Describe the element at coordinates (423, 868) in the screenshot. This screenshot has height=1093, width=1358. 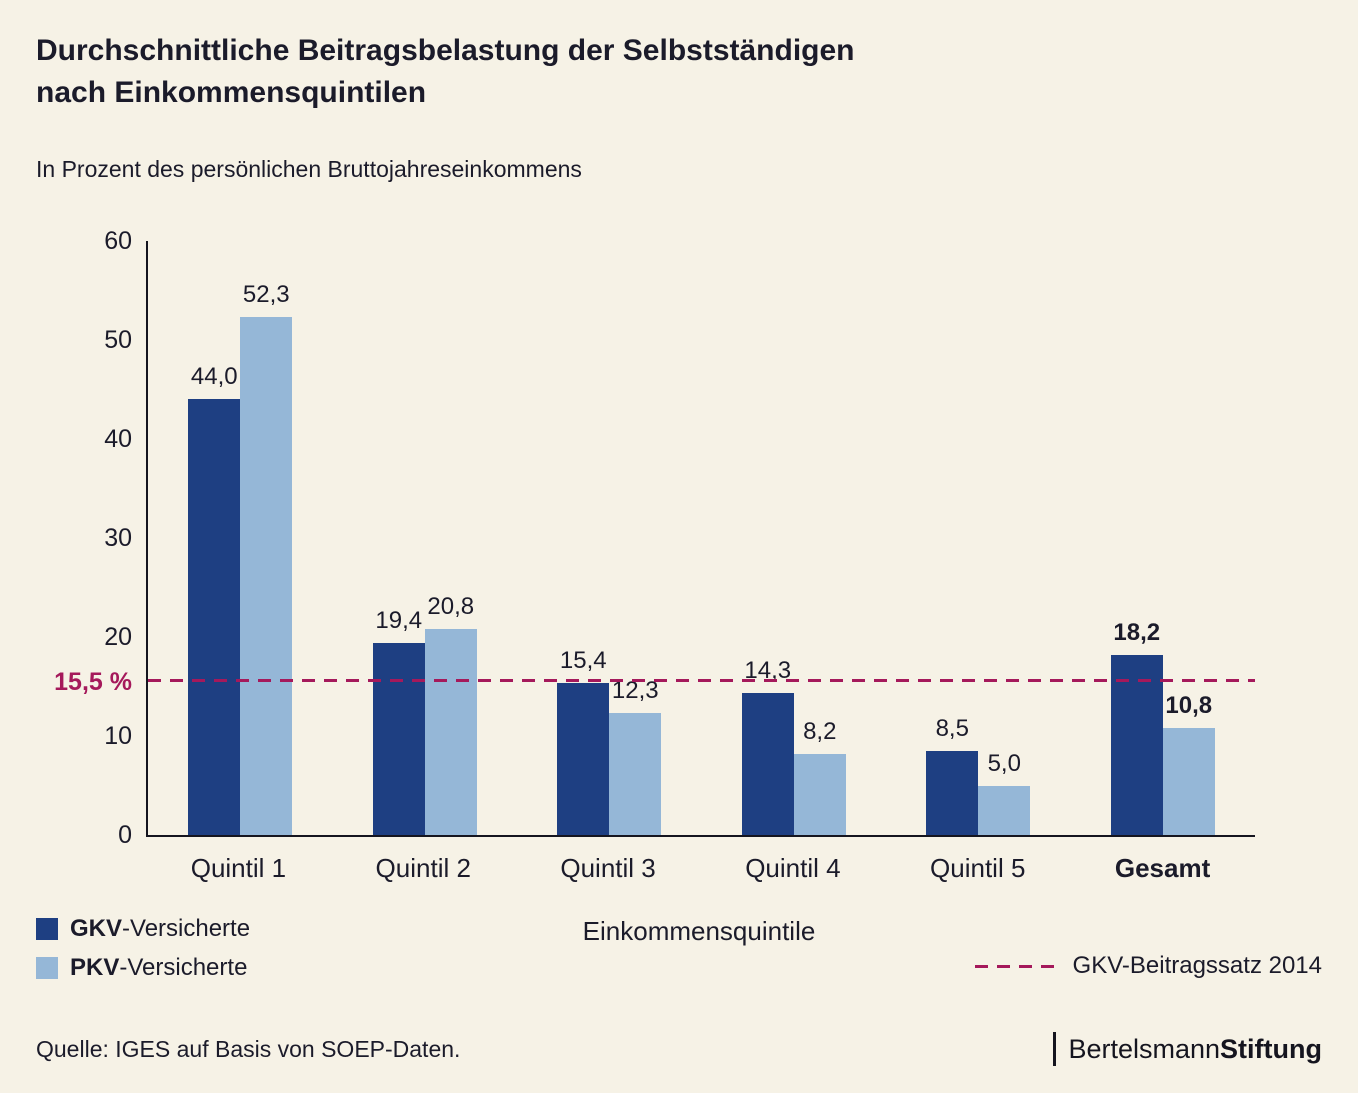
I see `category-label: Quintil 2` at that location.